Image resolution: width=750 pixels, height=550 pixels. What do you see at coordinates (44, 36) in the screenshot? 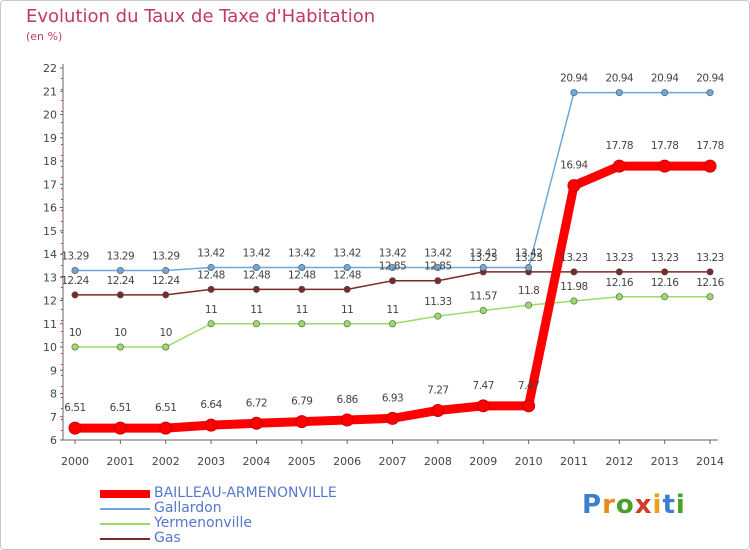
I see `chart-subtitle: (en %)` at bounding box center [44, 36].